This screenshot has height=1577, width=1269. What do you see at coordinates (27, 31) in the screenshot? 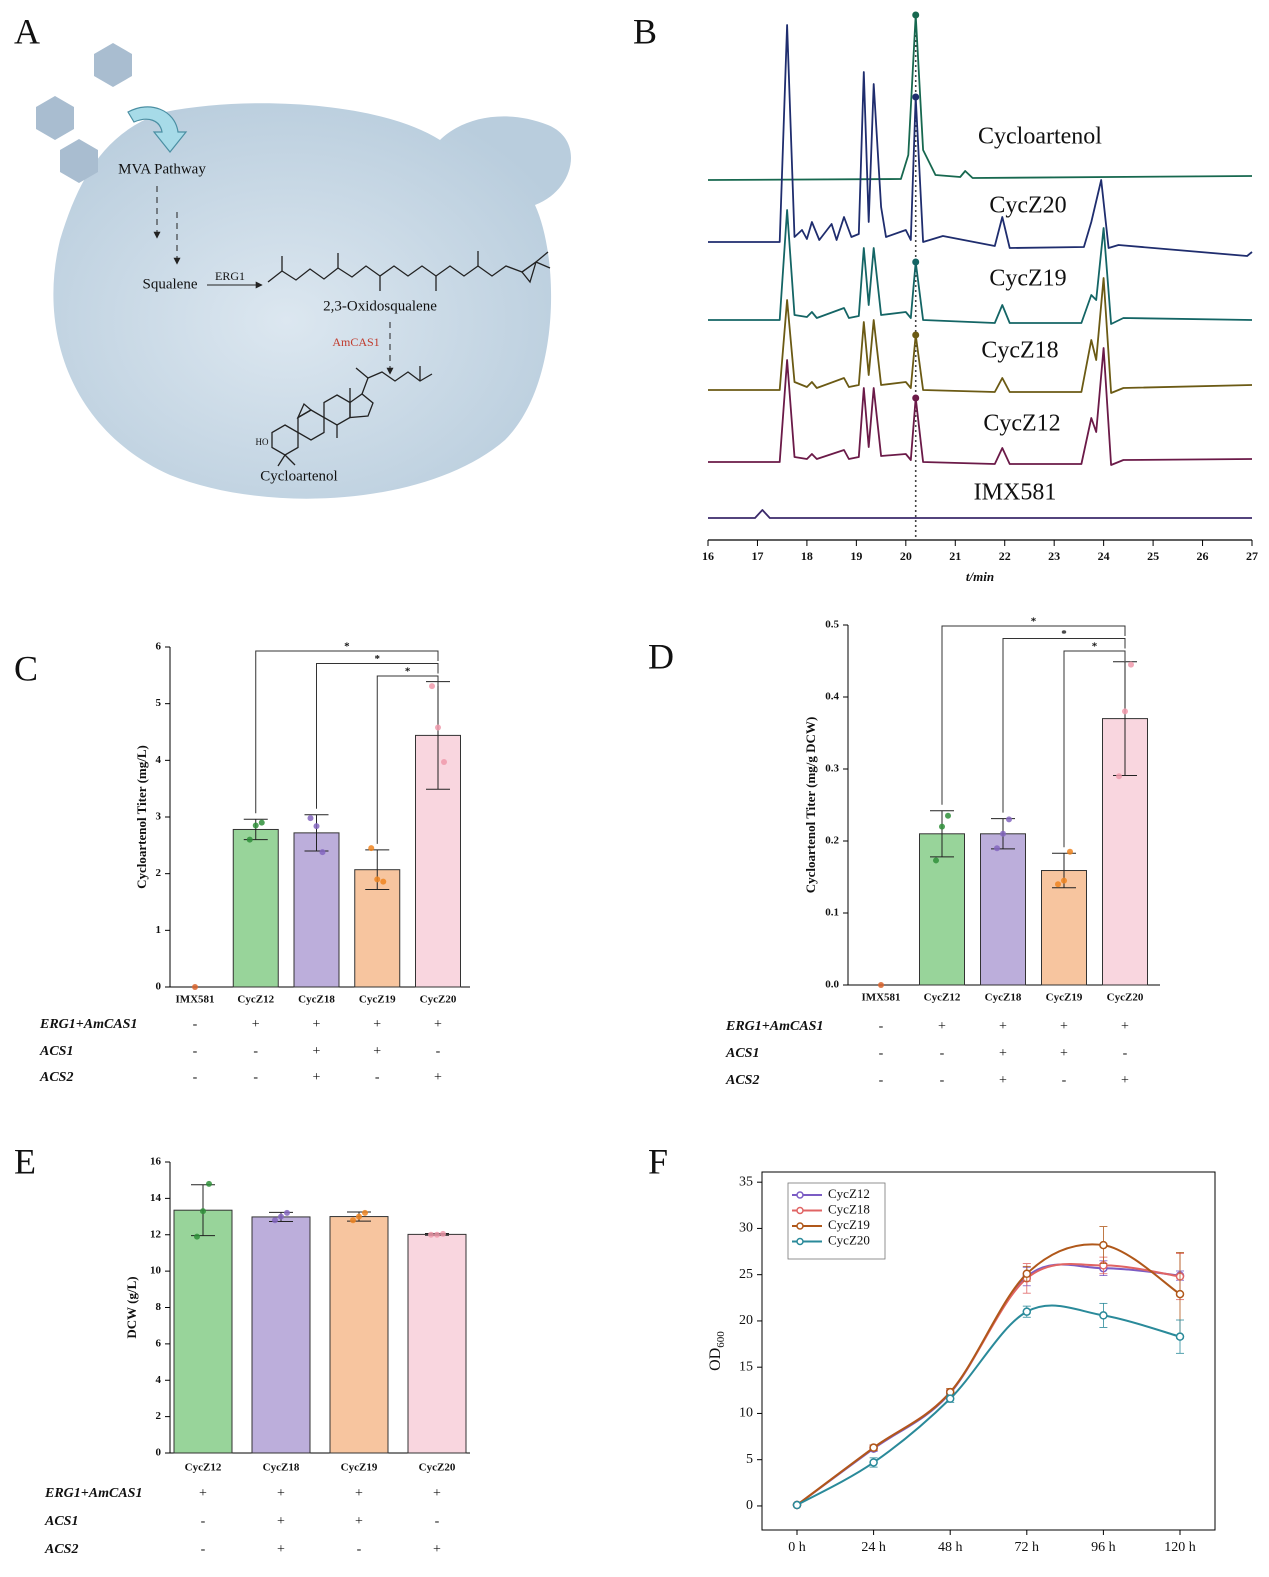
I see `panel-label: A` at bounding box center [27, 31].